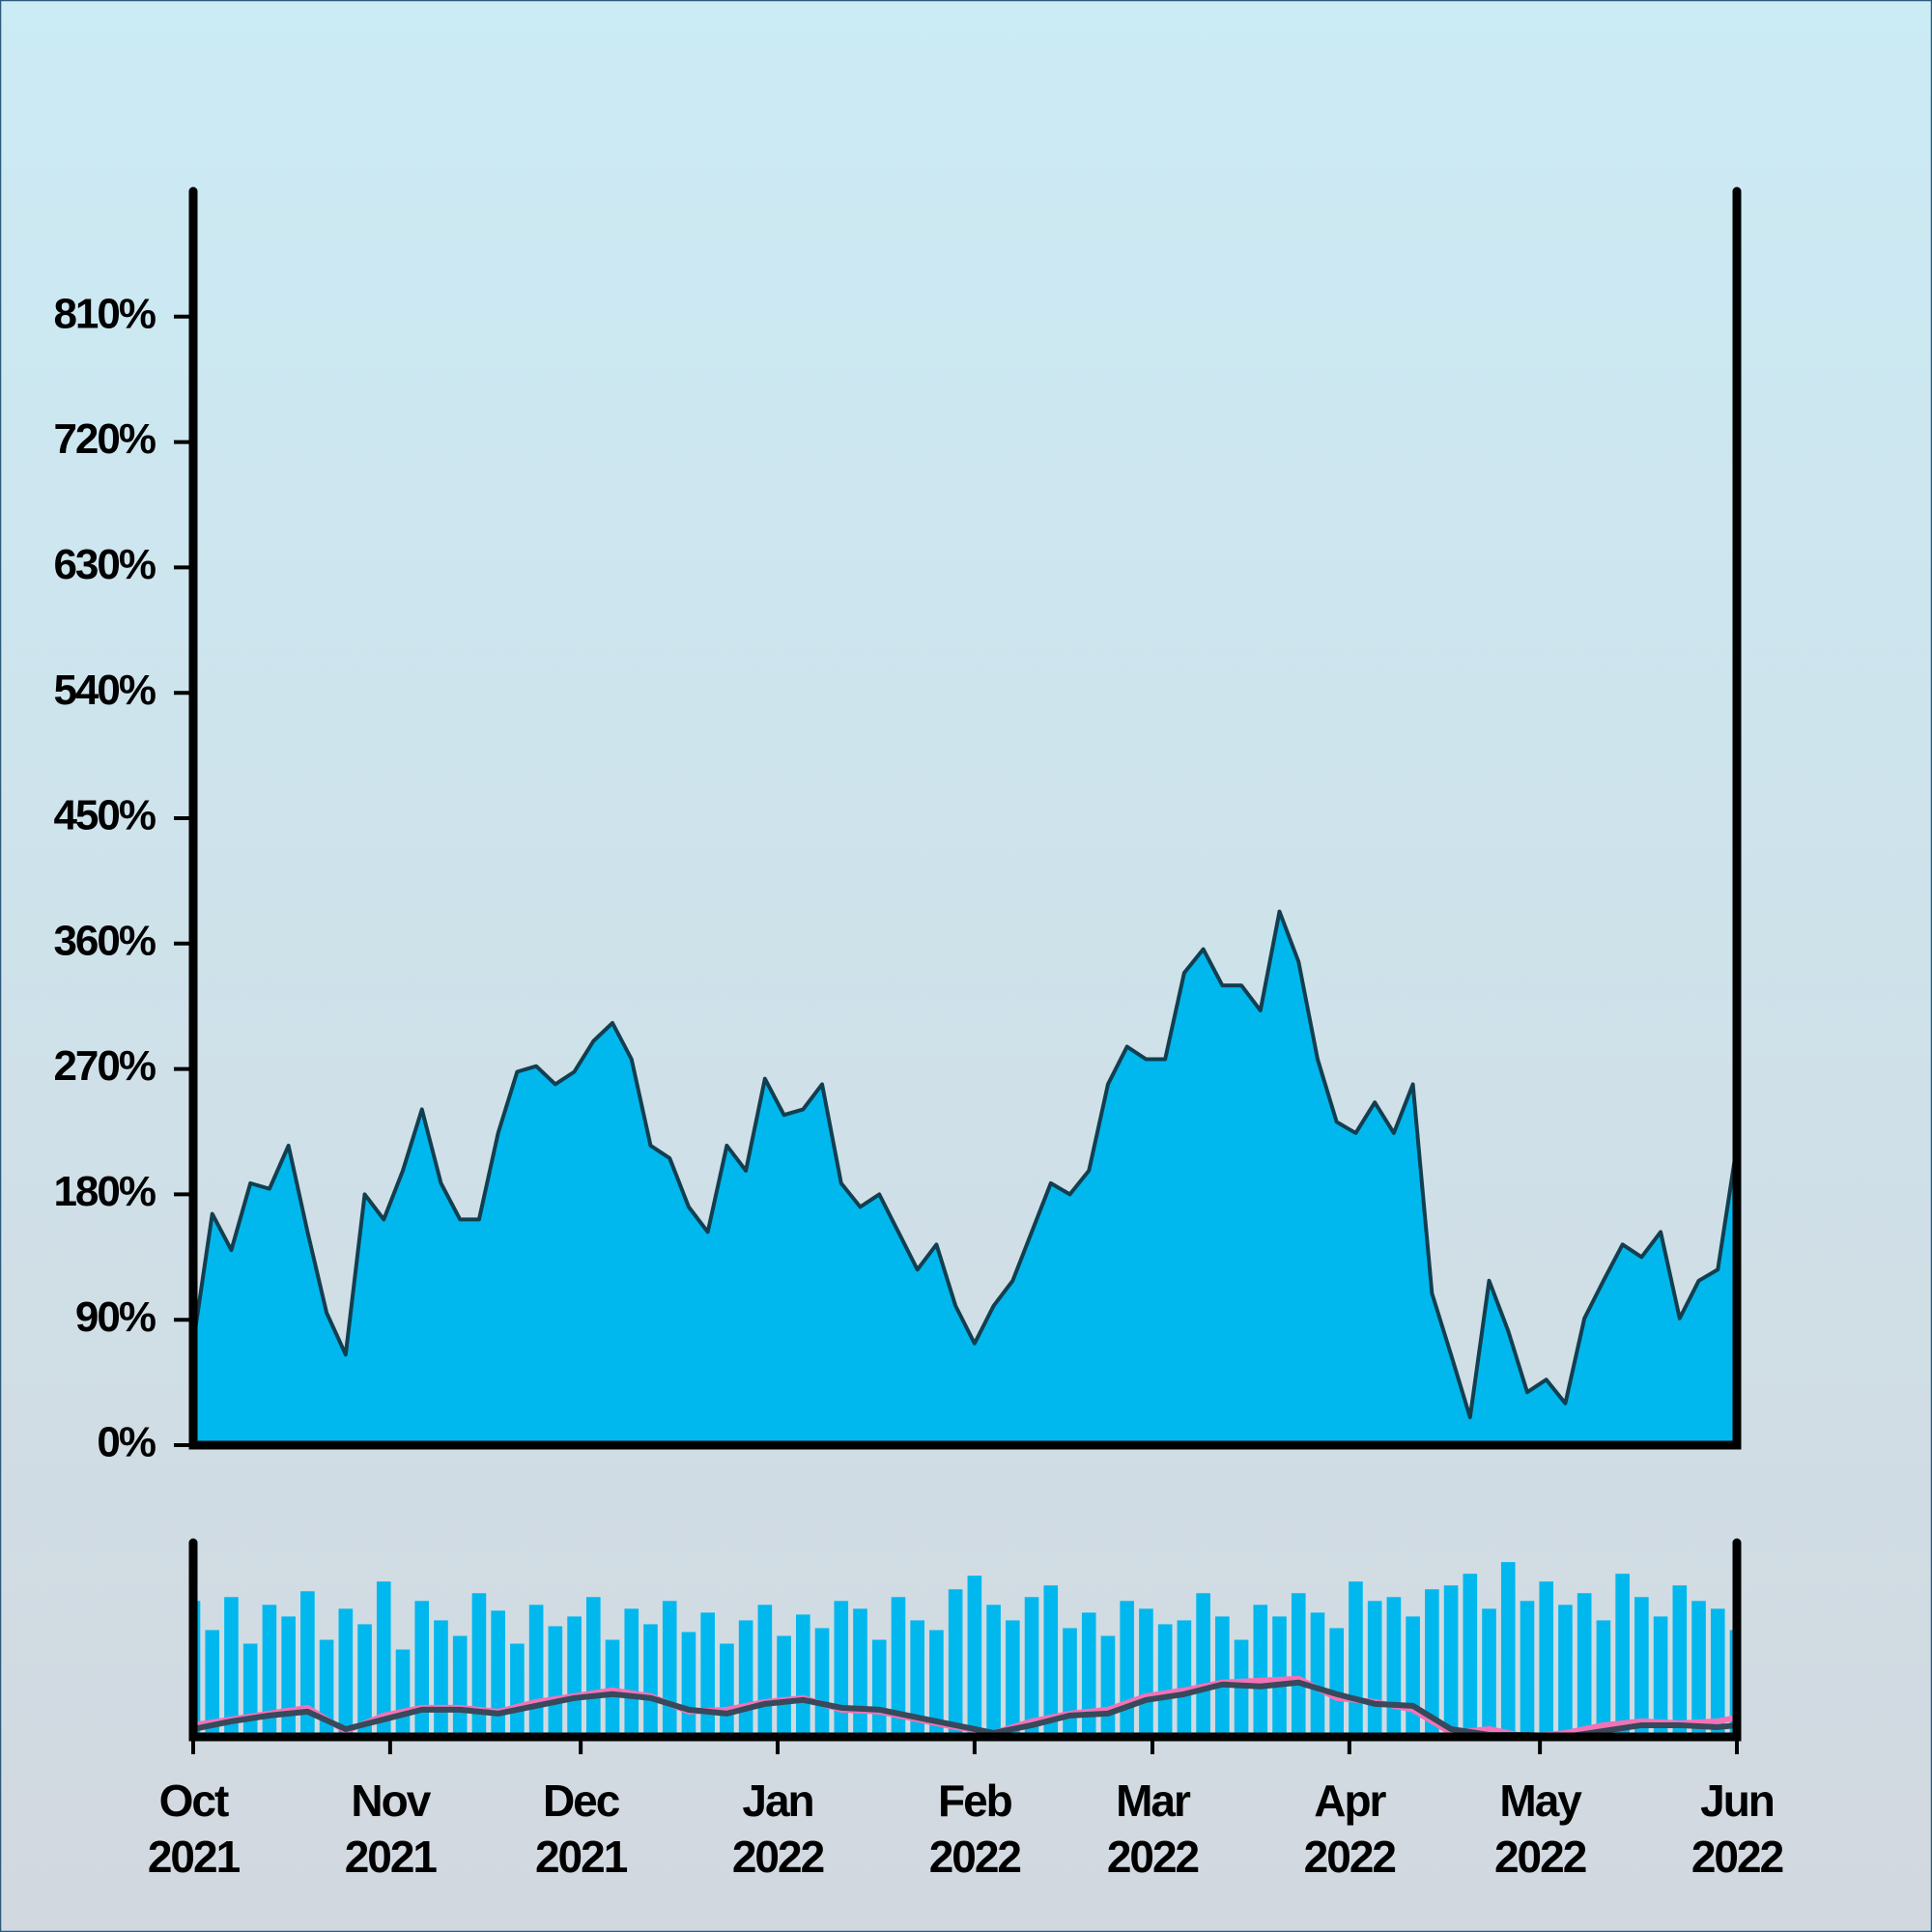 This screenshot has width=1932, height=1932. What do you see at coordinates (1540, 1801) in the screenshot?
I see `x-tick-month: May` at bounding box center [1540, 1801].